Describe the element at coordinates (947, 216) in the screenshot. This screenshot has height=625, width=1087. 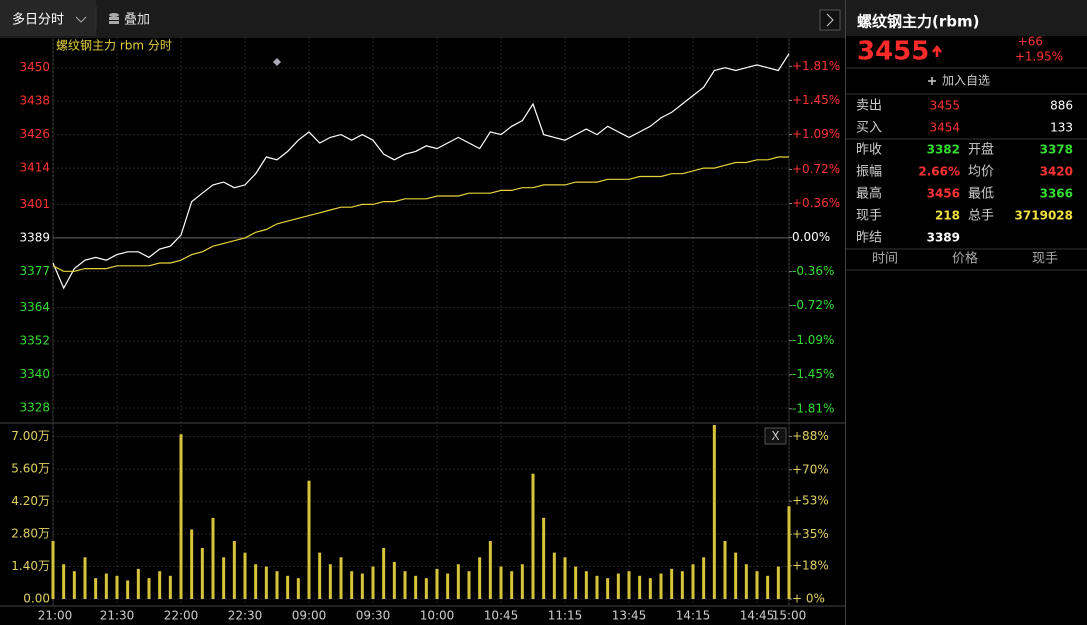
I see `stat-value: 218` at that location.